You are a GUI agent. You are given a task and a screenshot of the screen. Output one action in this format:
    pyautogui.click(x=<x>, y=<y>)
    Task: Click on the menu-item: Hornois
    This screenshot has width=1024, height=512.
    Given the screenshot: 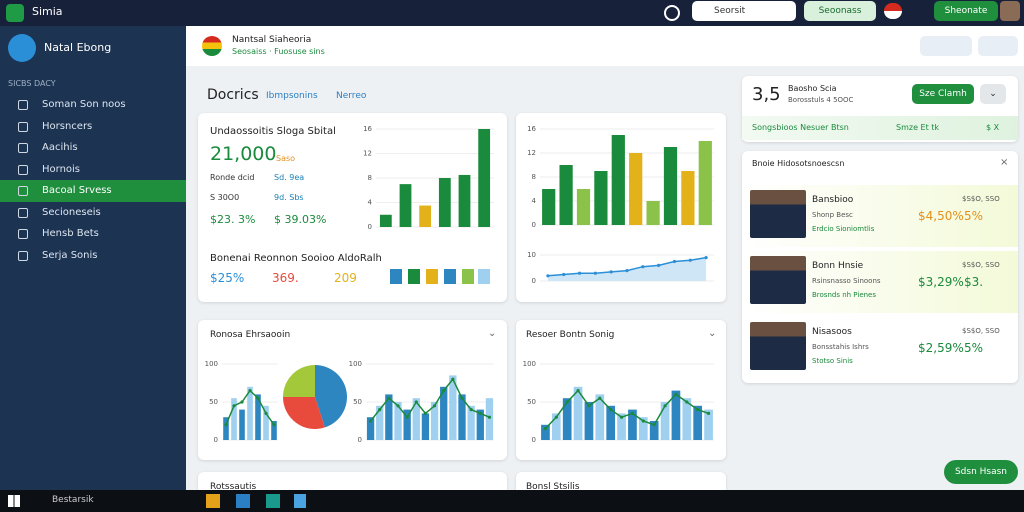 What is the action you would take?
    pyautogui.click(x=93, y=170)
    